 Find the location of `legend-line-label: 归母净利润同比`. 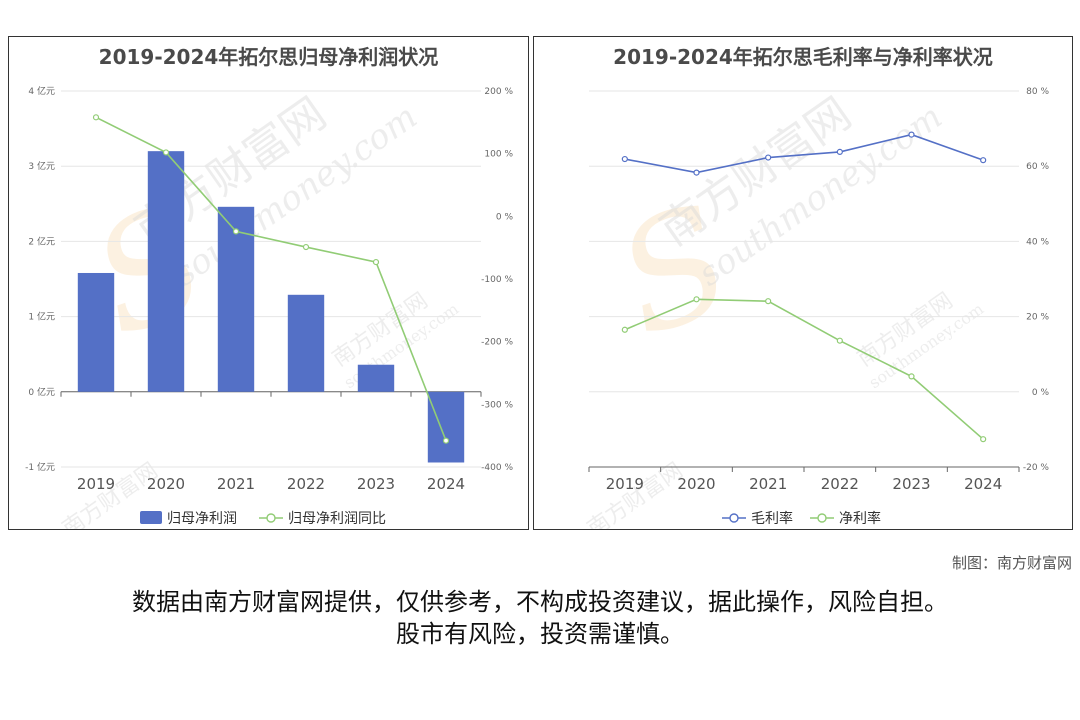

legend-line-label: 归母净利润同比 is located at coordinates (337, 518).